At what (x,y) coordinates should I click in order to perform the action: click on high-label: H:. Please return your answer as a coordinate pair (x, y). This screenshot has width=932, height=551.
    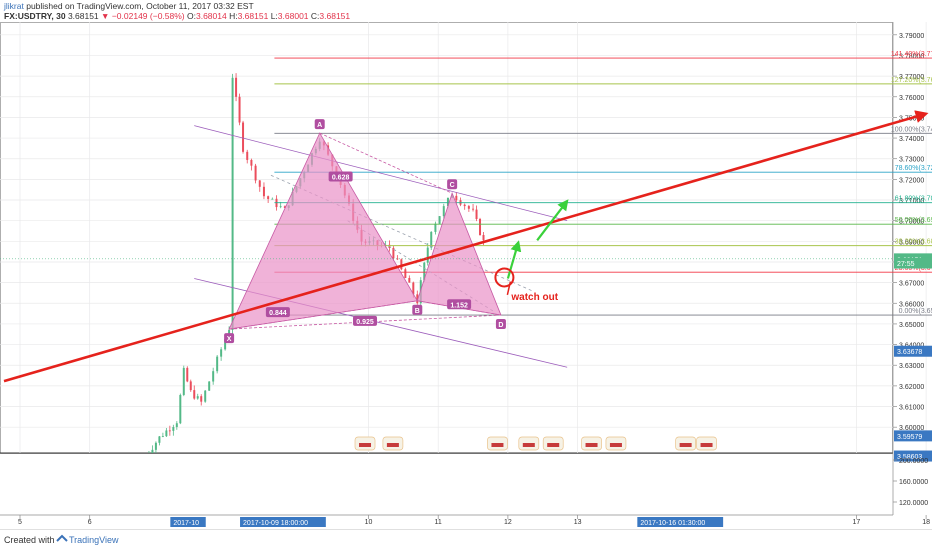
    Looking at the image, I should click on (233, 16).